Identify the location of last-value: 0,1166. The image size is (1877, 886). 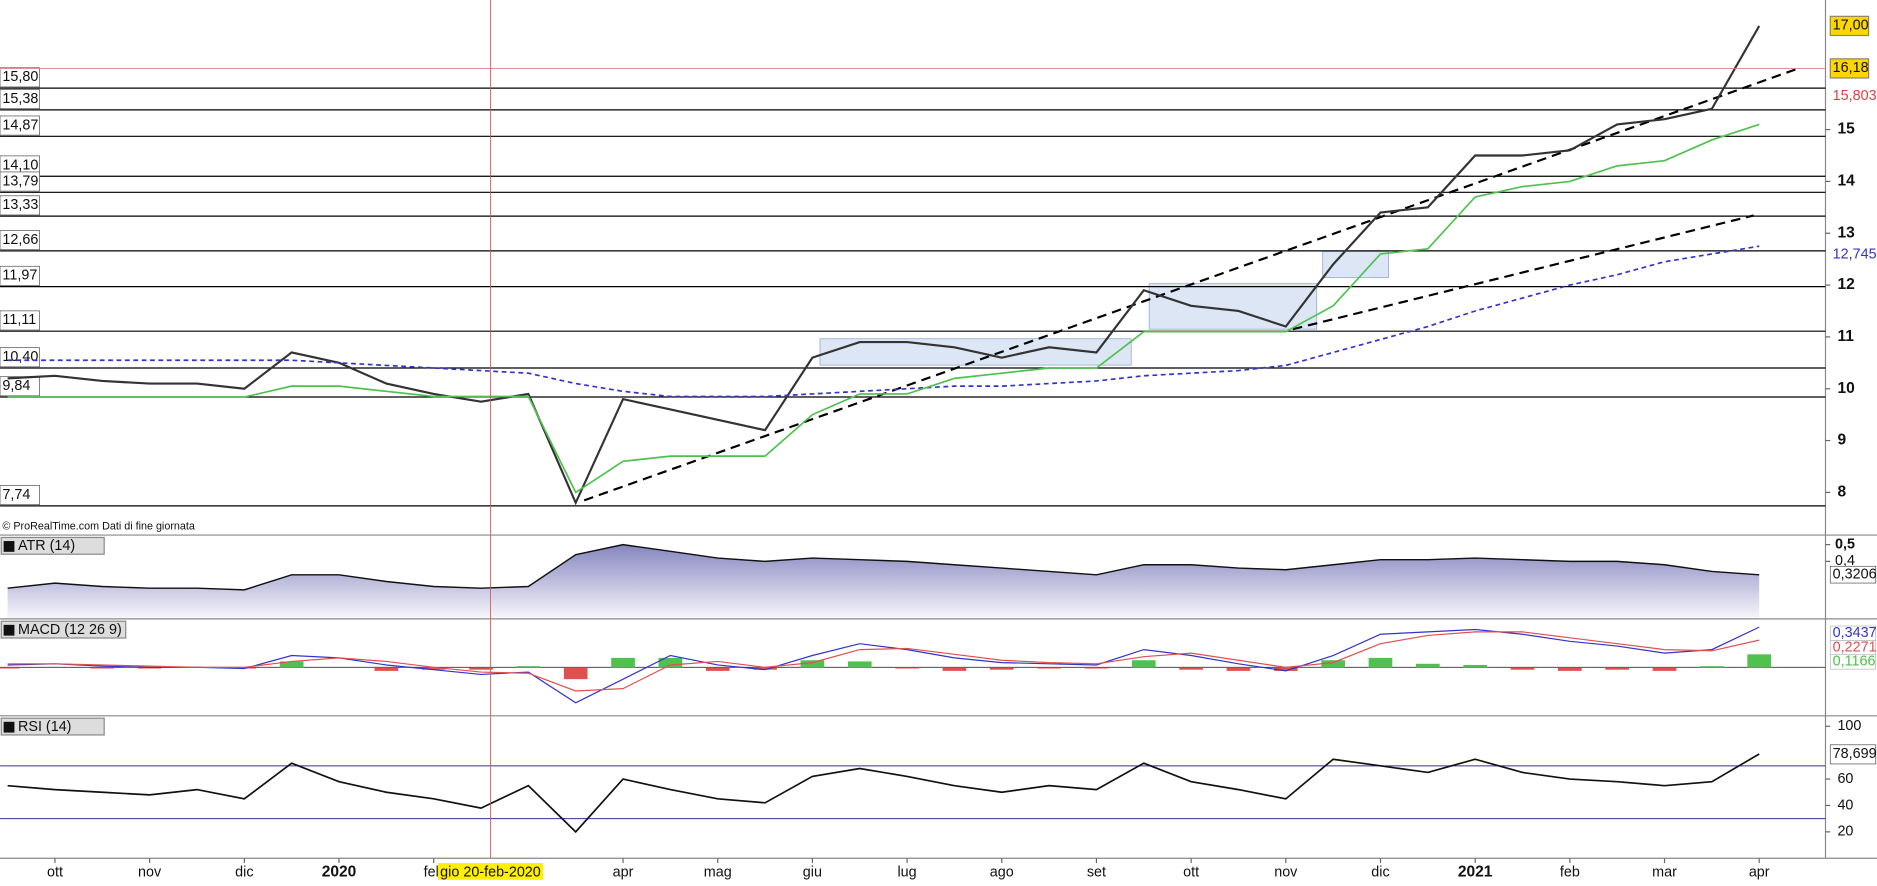
(1854, 662).